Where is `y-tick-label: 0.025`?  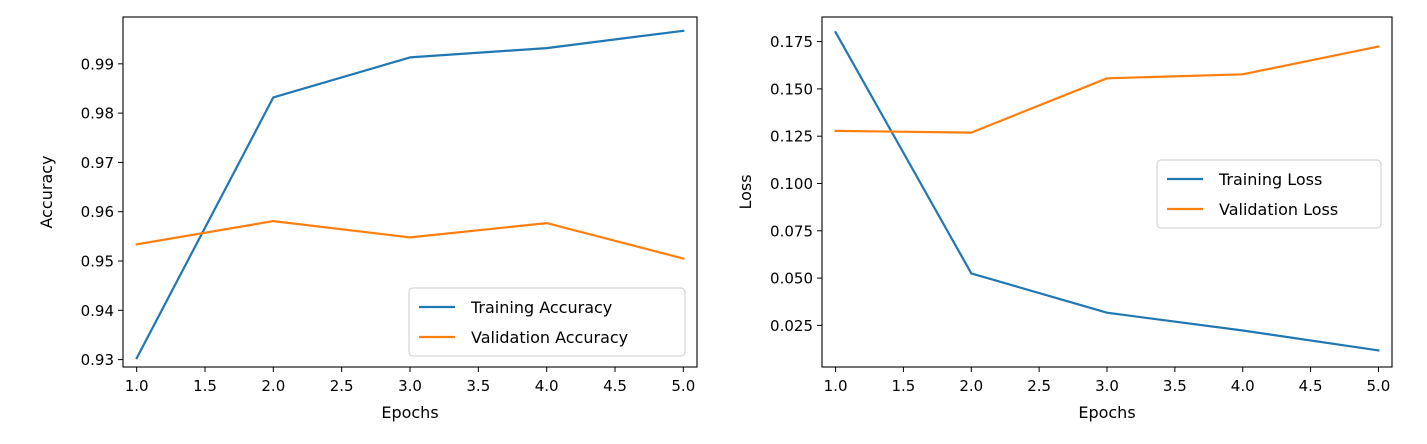 y-tick-label: 0.025 is located at coordinates (791, 326).